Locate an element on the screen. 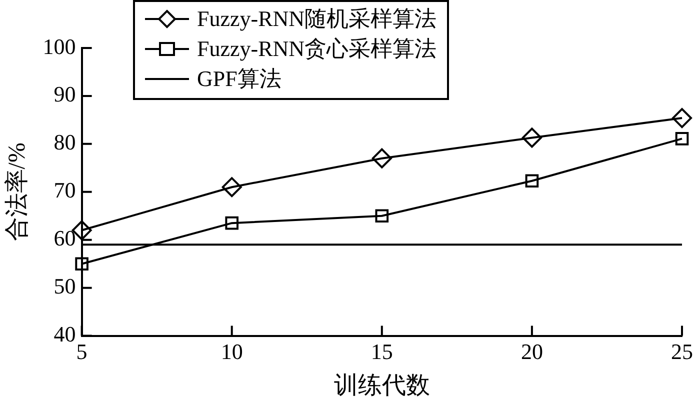 The width and height of the screenshot is (700, 403). legend-label: Fuzzy-RNN贪心采样算法 is located at coordinates (317, 49).